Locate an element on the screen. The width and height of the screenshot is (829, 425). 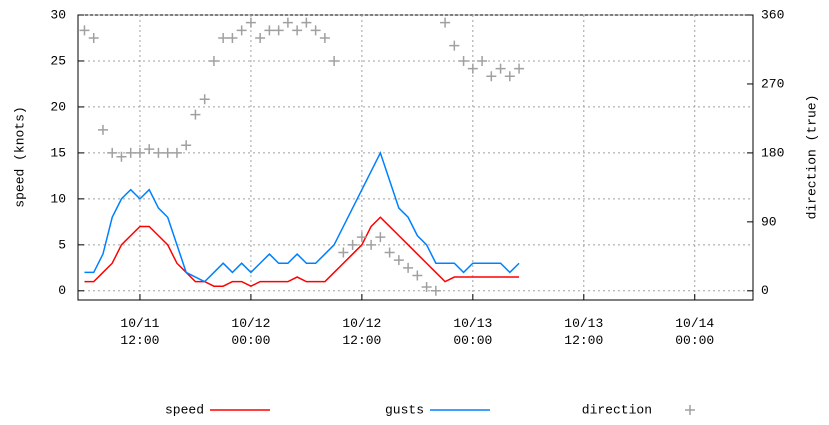
x-tick-label: 10/13 12:00 is located at coordinates (584, 332).